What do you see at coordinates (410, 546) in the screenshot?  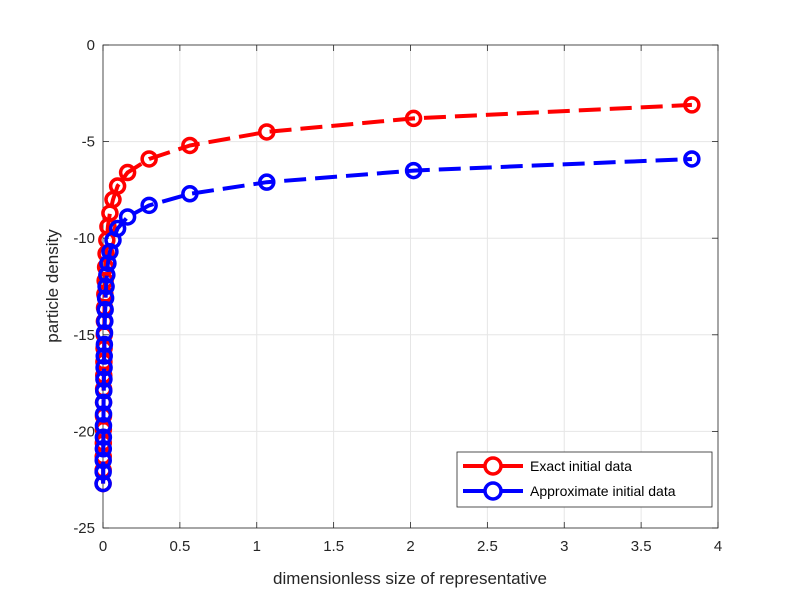 I see `x-tick-label: 2` at bounding box center [410, 546].